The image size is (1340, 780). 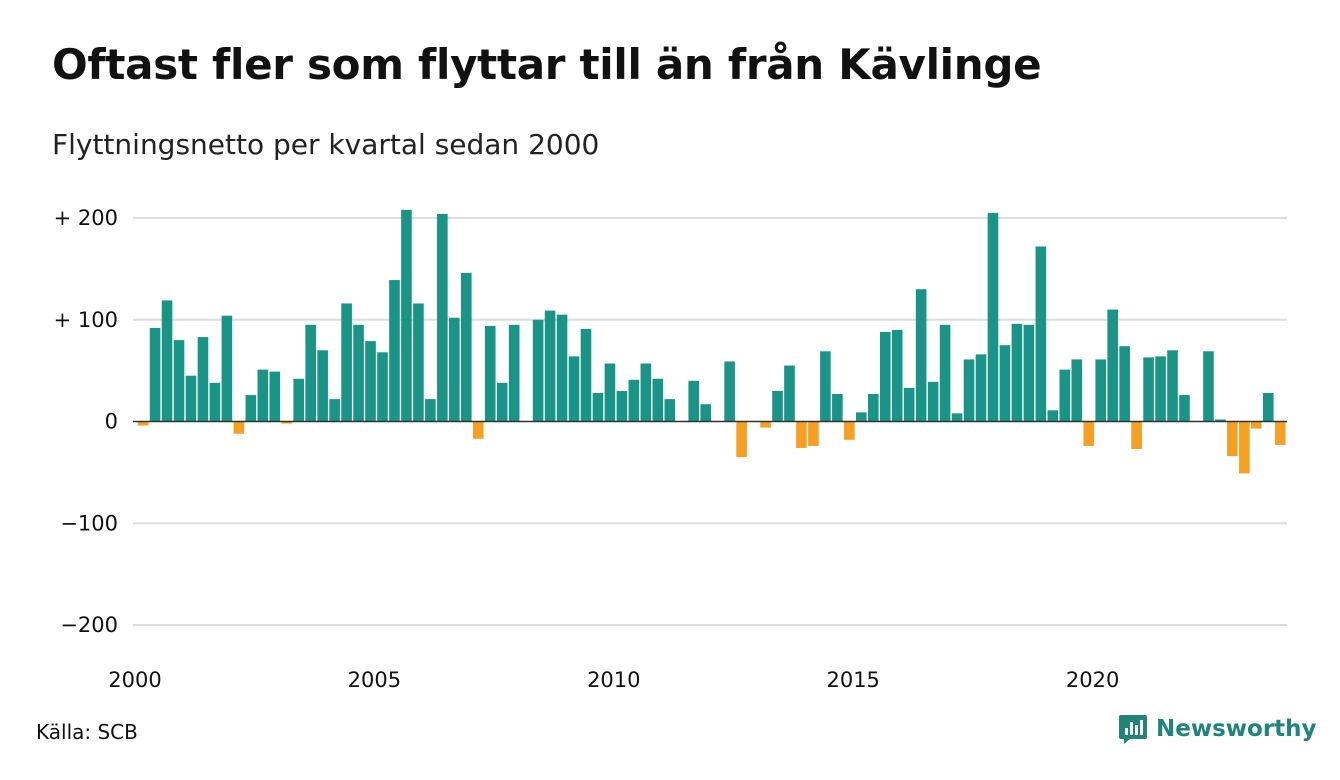 I want to click on source-note: Källa: SCB, so click(x=87, y=732).